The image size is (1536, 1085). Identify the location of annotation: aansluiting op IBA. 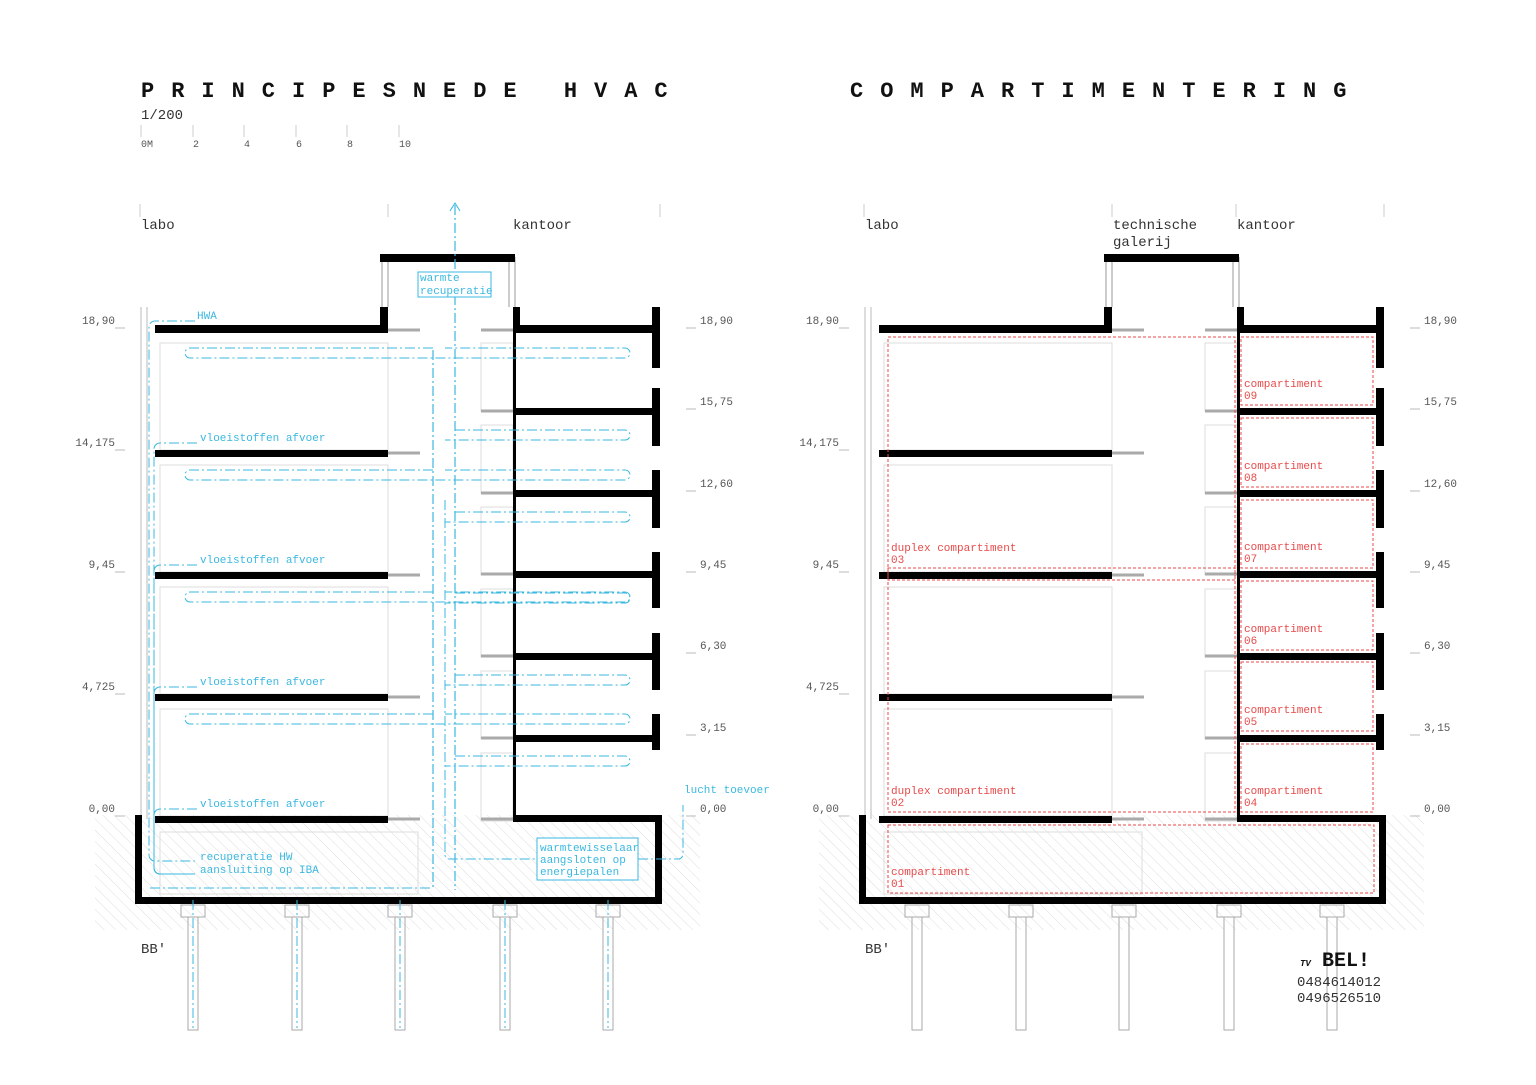
(259, 871).